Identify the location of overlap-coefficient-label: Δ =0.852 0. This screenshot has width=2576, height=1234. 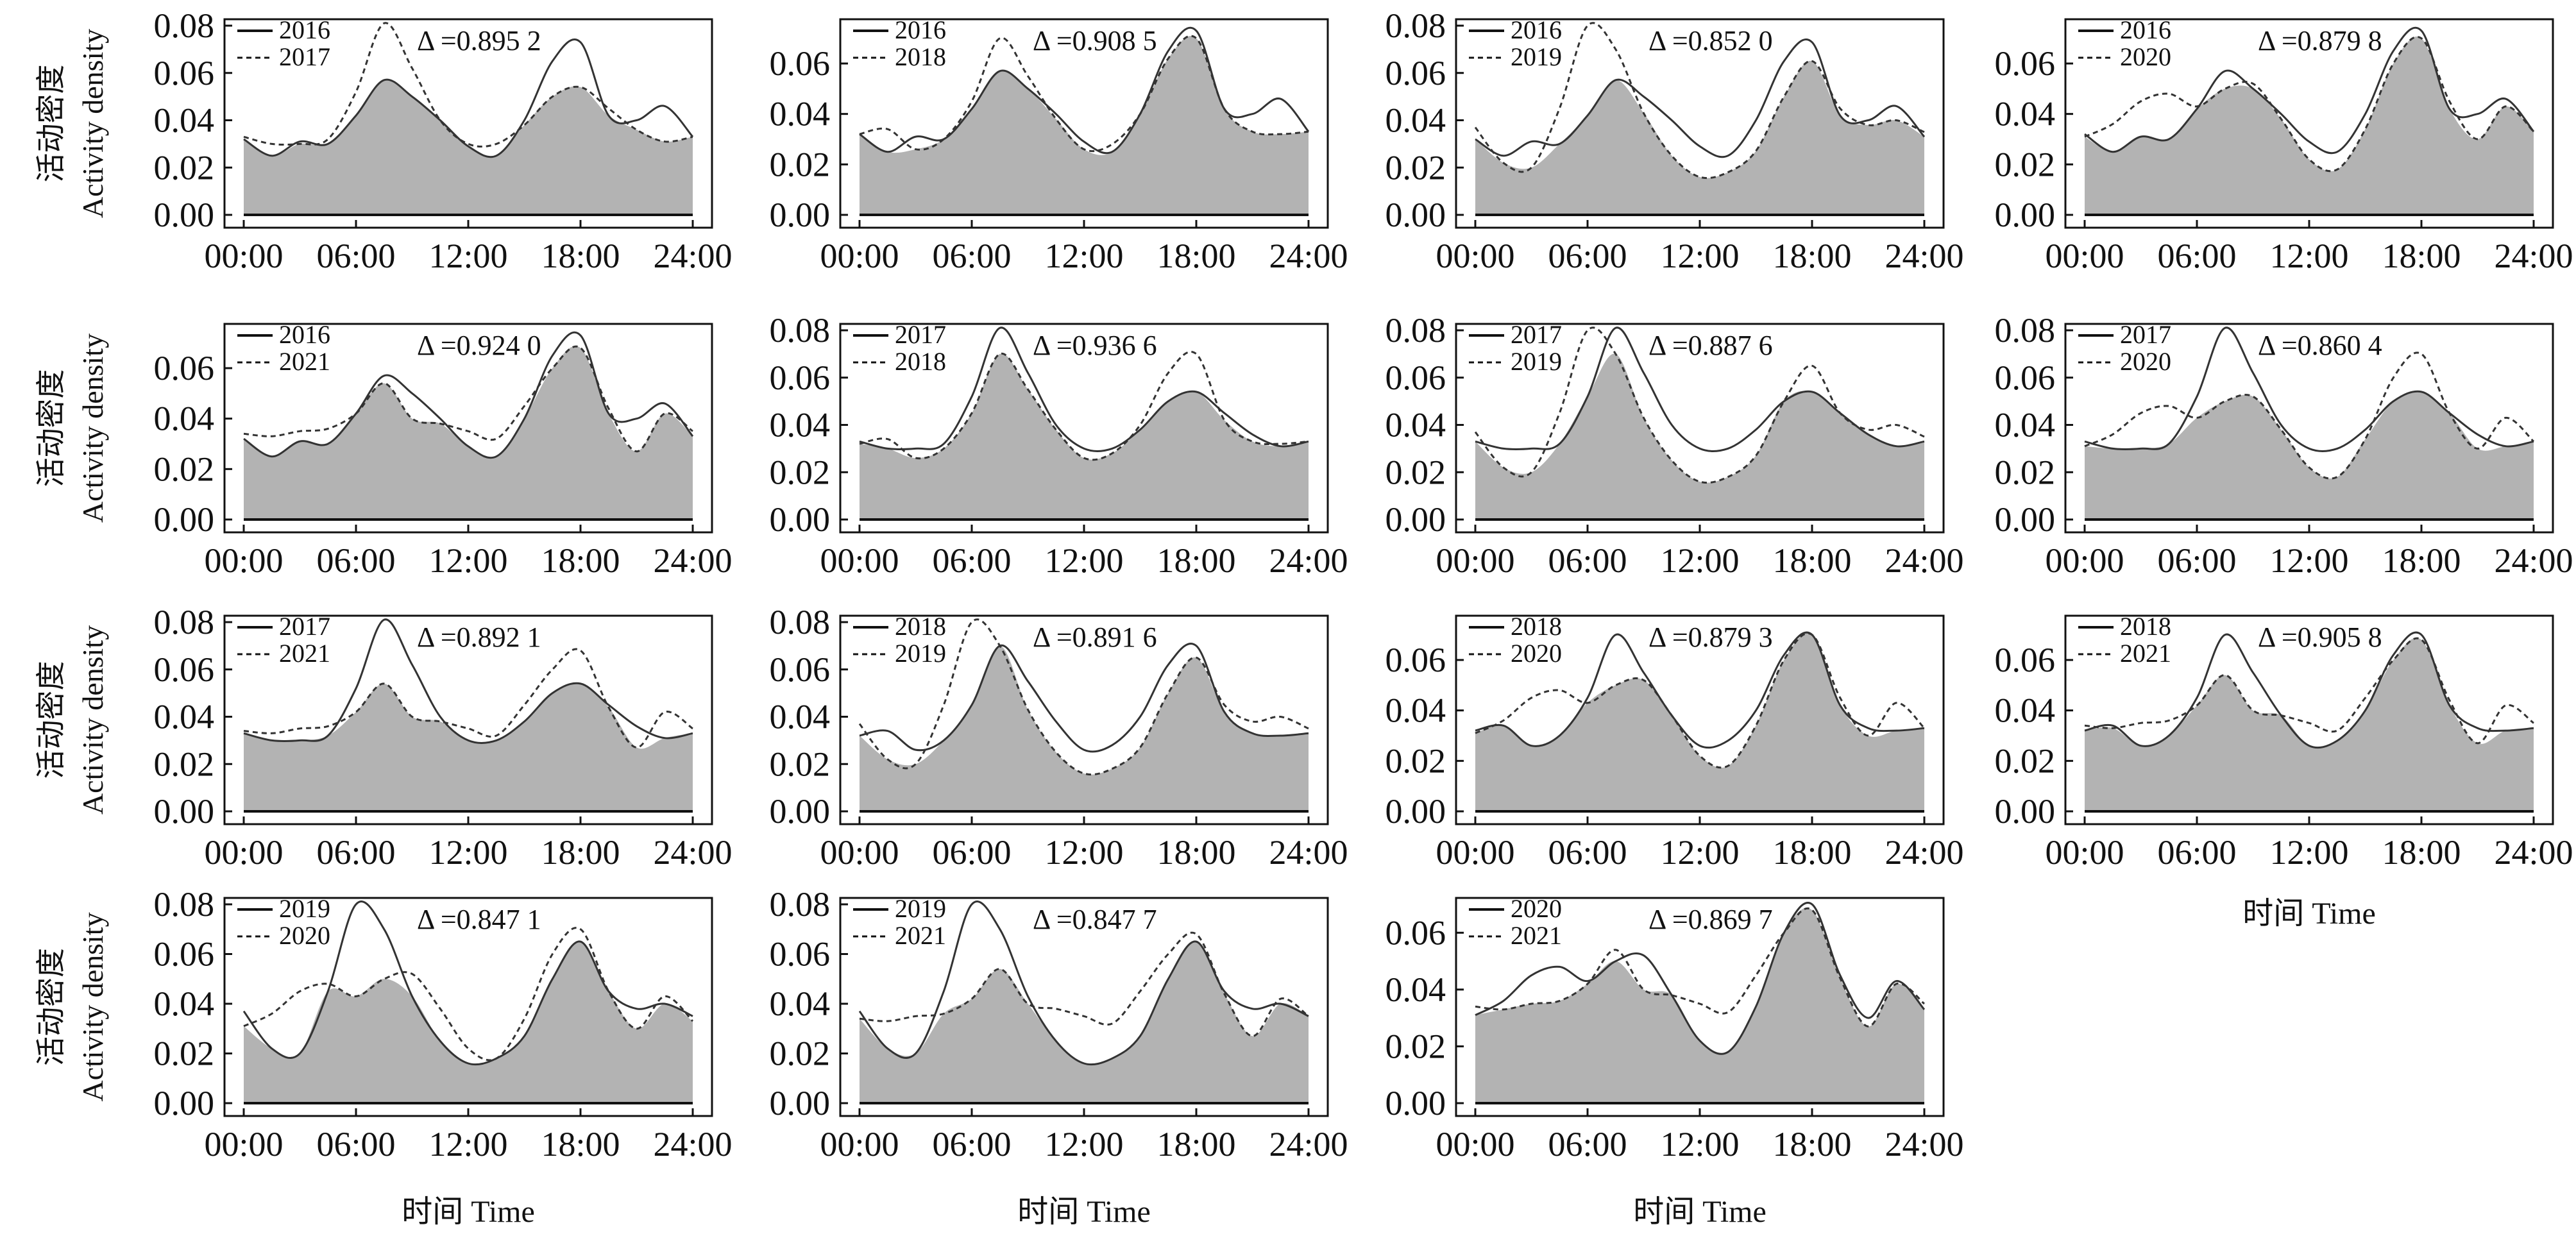
(1710, 40).